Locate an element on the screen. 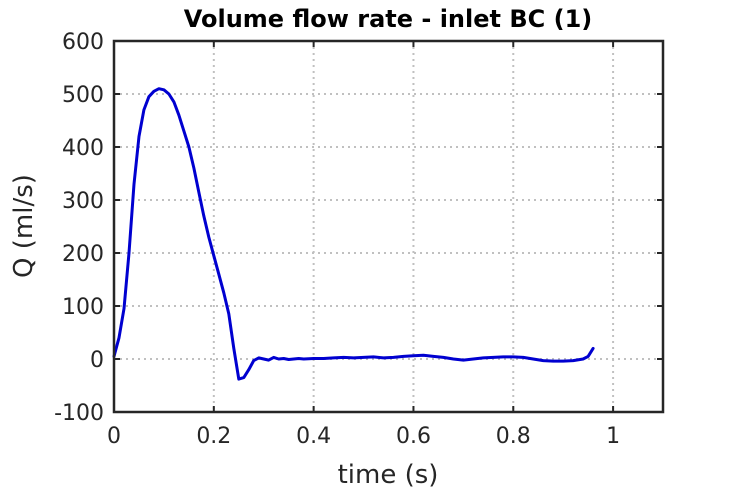 This screenshot has height=493, width=733. y-tick-label: 600 is located at coordinates (83, 42).